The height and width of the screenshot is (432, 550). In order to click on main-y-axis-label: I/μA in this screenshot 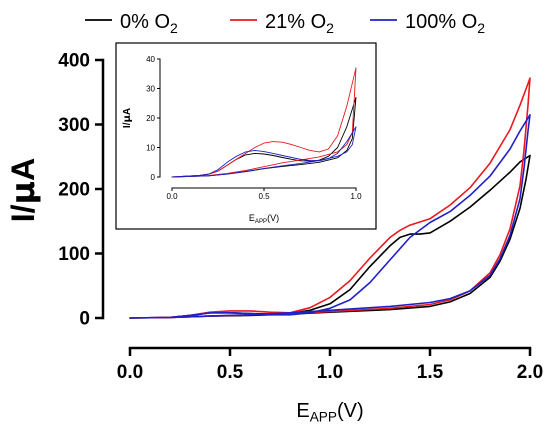, I will do `click(23, 190)`.